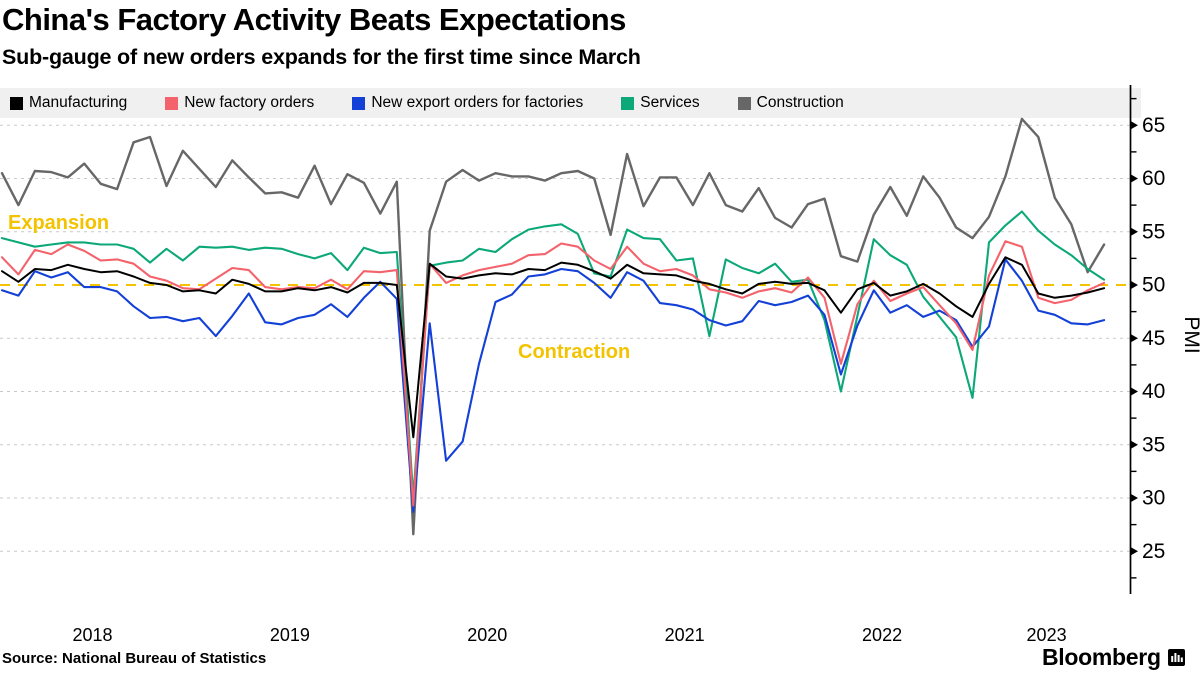 The image size is (1200, 675). Describe the element at coordinates (685, 635) in the screenshot. I see `x-tick-label: 2021` at that location.